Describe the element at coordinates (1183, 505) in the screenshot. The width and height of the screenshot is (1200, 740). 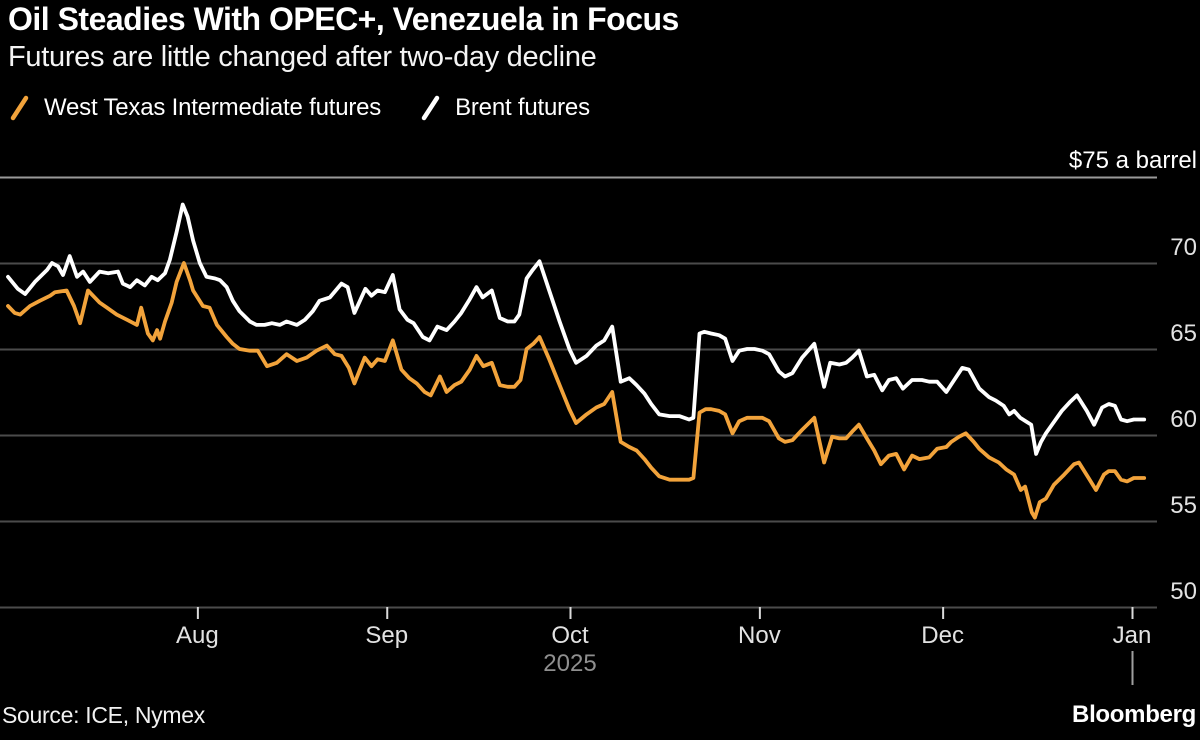
I see `y-axis-label-55: 55` at that location.